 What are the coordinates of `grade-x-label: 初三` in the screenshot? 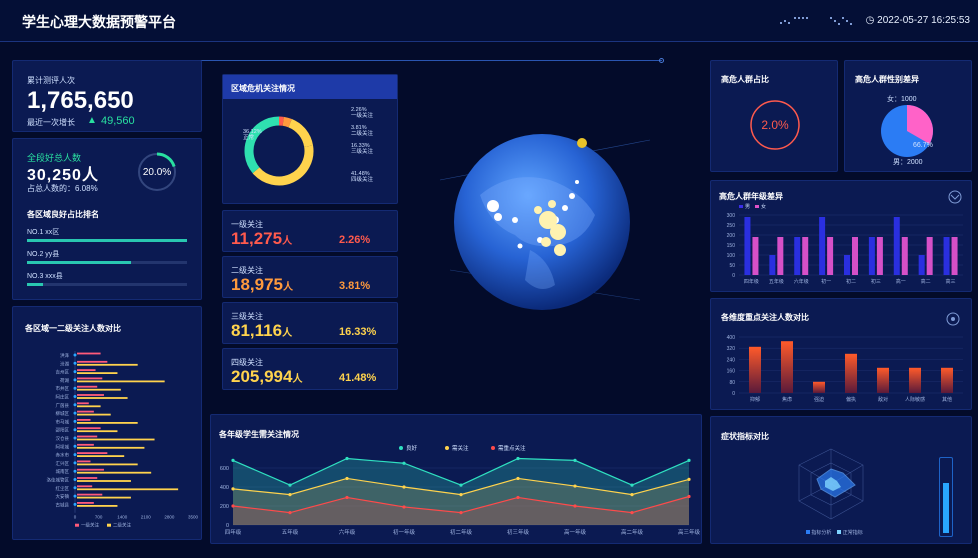 It's located at (876, 281).